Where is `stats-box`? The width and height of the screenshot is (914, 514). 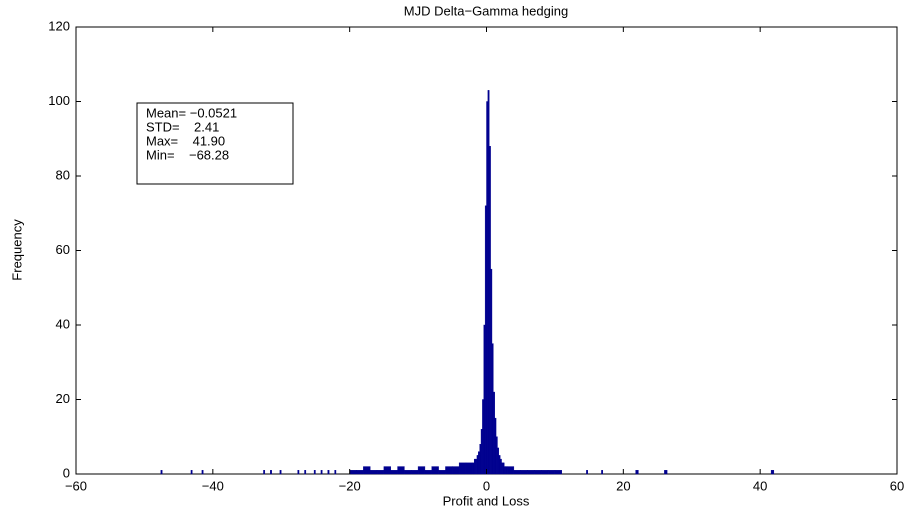 stats-box is located at coordinates (215, 143).